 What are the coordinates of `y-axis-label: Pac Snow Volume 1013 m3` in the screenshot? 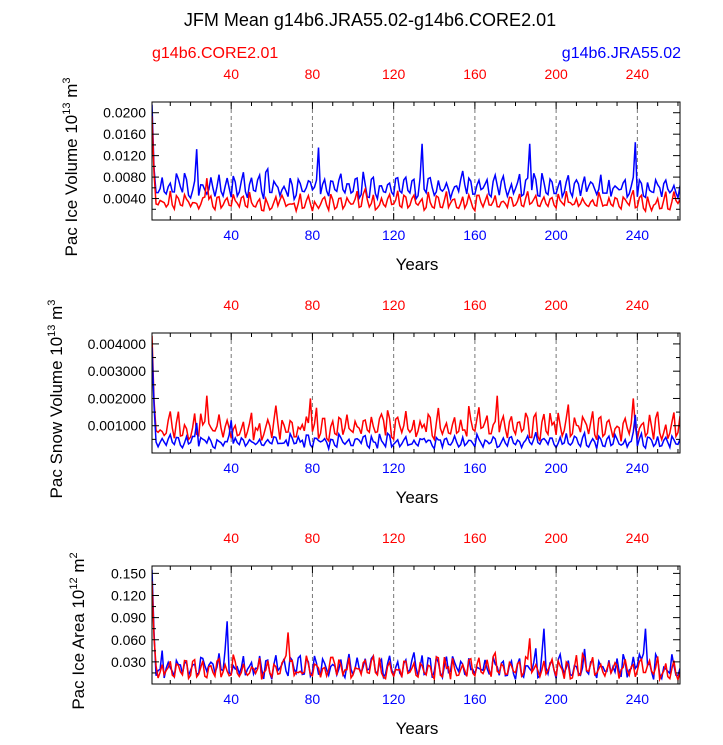 It's located at (56, 399).